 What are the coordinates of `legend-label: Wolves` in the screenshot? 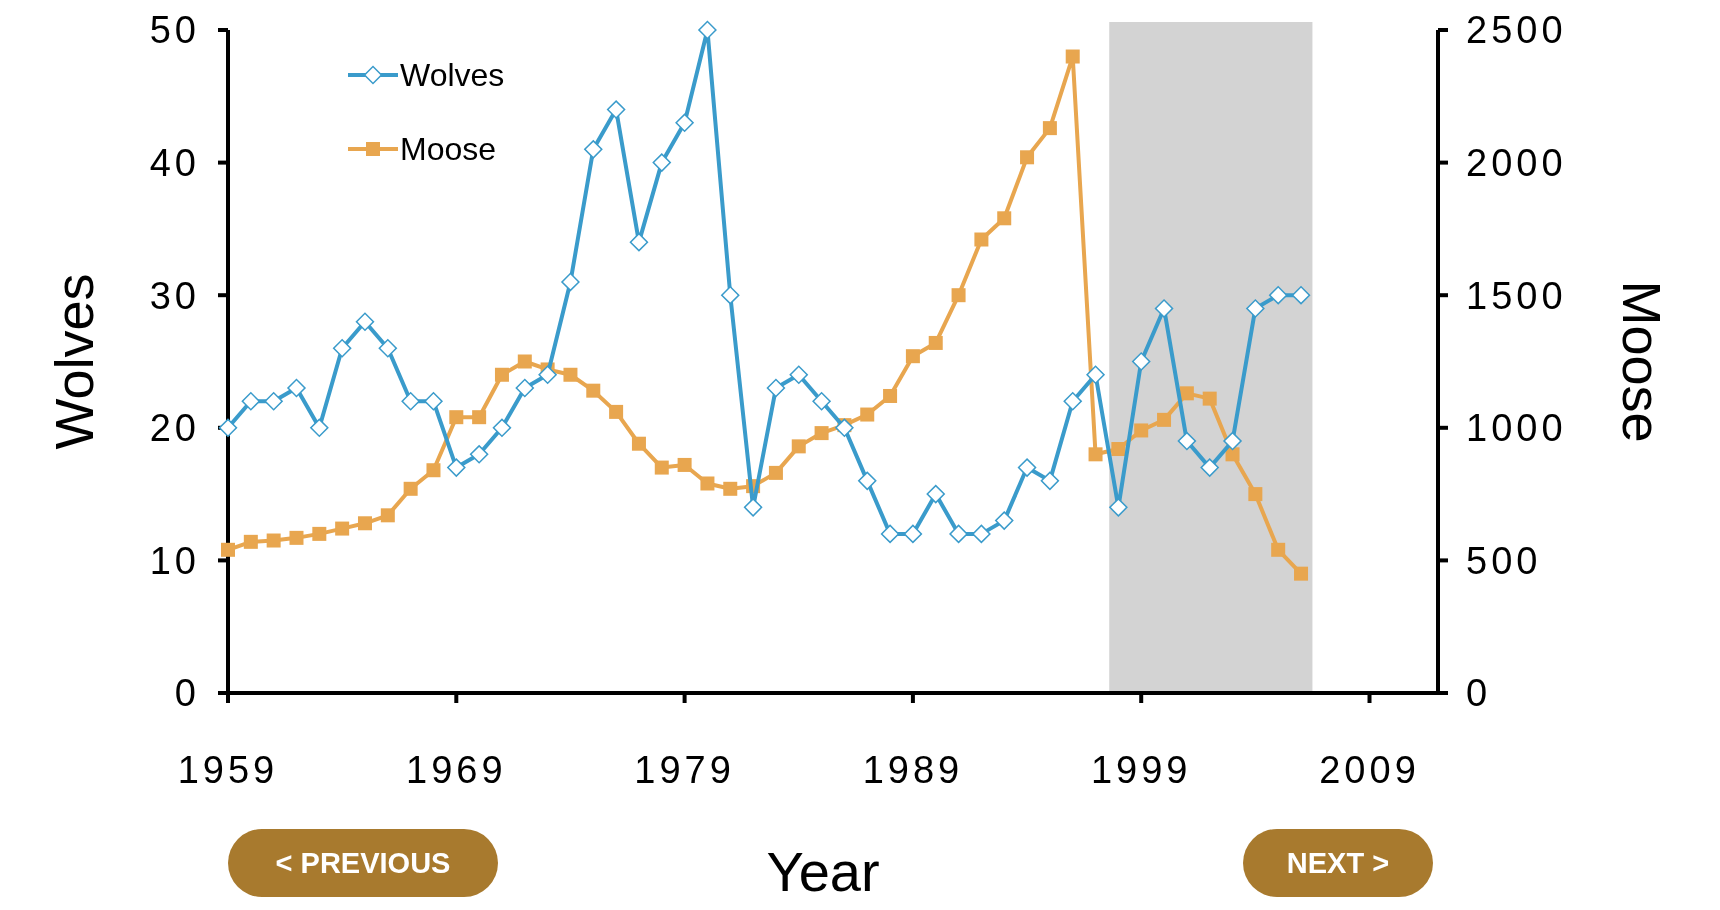 It's located at (452, 75).